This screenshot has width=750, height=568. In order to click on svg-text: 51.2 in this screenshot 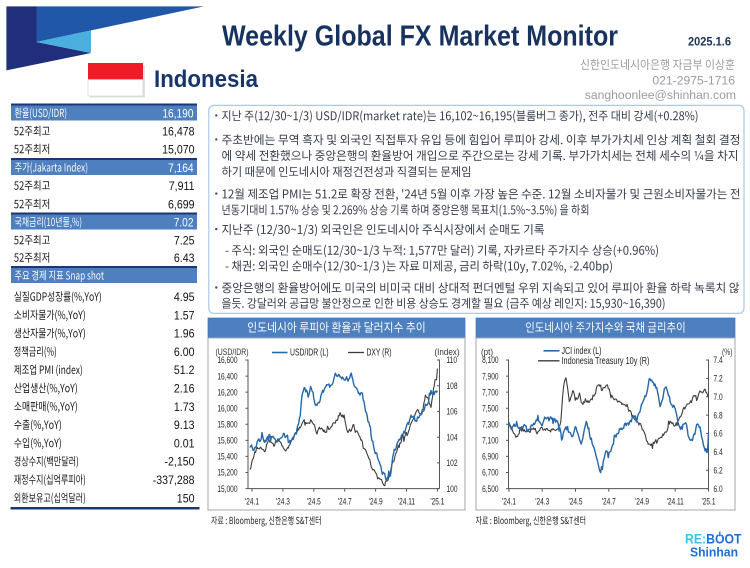, I will do `click(184, 370)`.